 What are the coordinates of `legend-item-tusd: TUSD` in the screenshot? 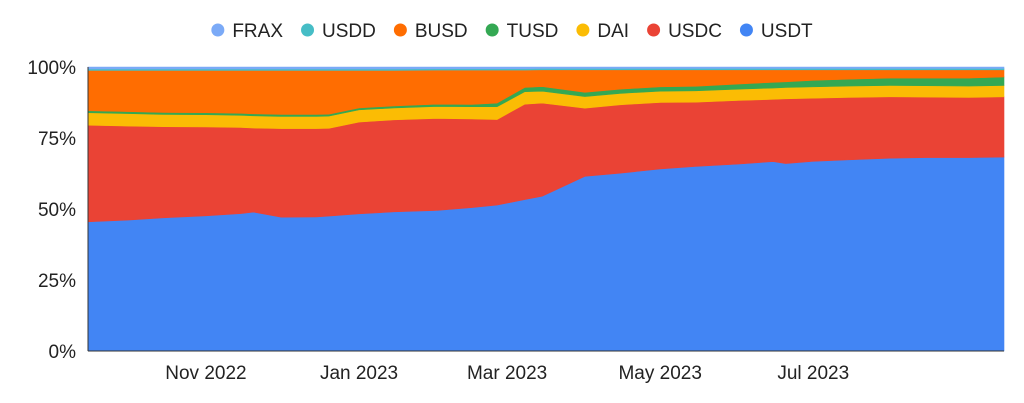 It's located at (522, 31).